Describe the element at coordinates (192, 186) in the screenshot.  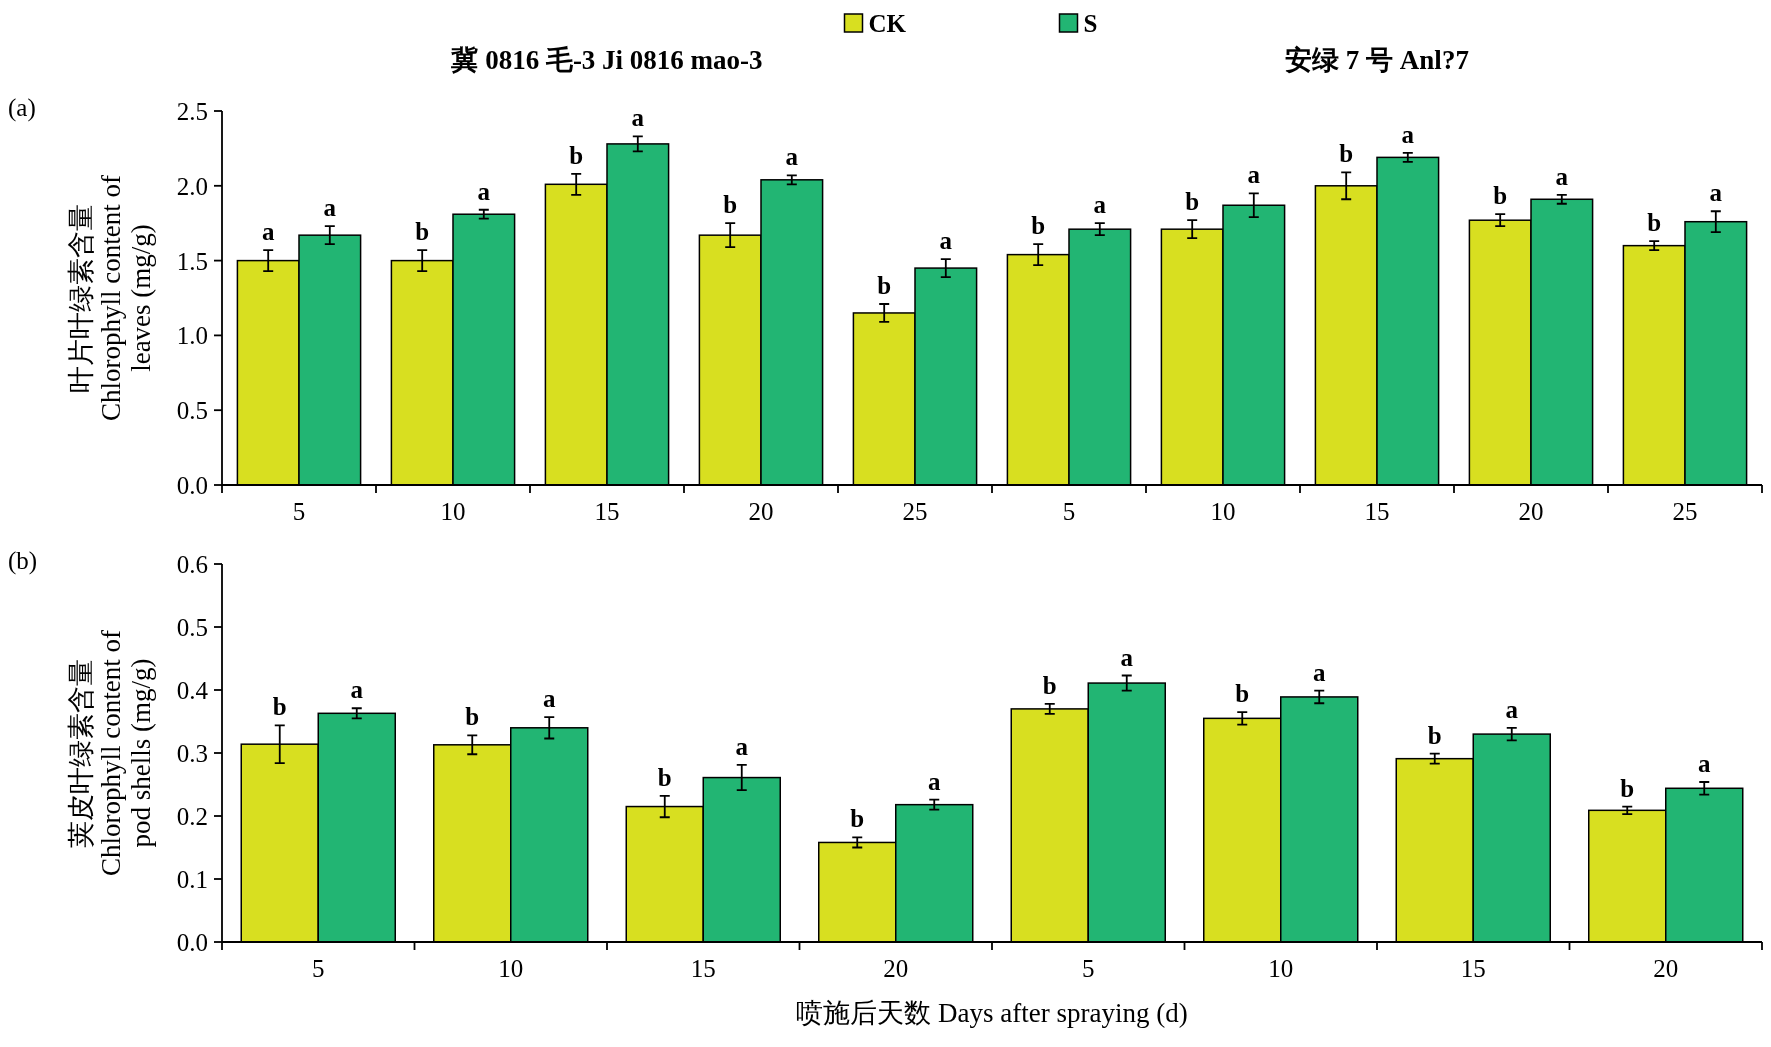
I see `y-tick-label: 2.0` at that location.